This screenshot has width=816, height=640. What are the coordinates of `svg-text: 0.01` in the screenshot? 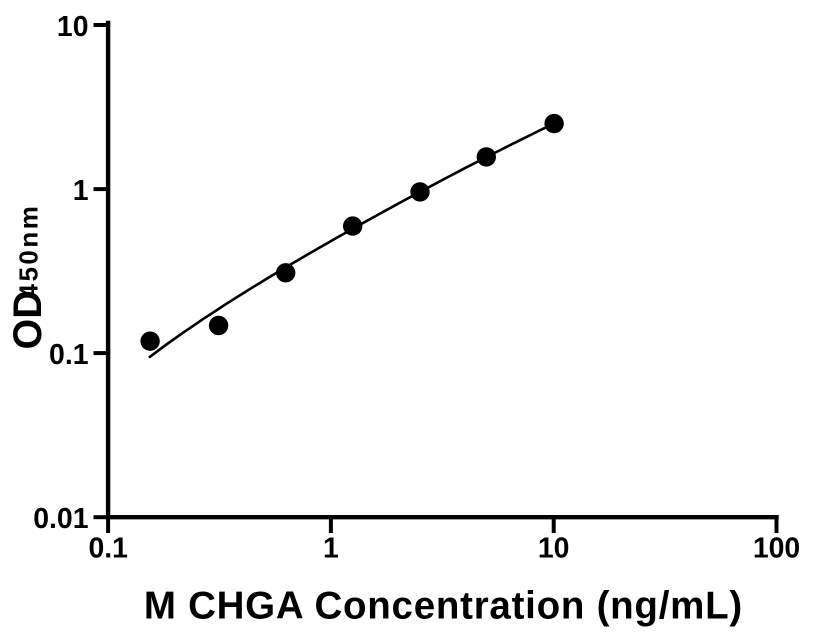 It's located at (60, 519).